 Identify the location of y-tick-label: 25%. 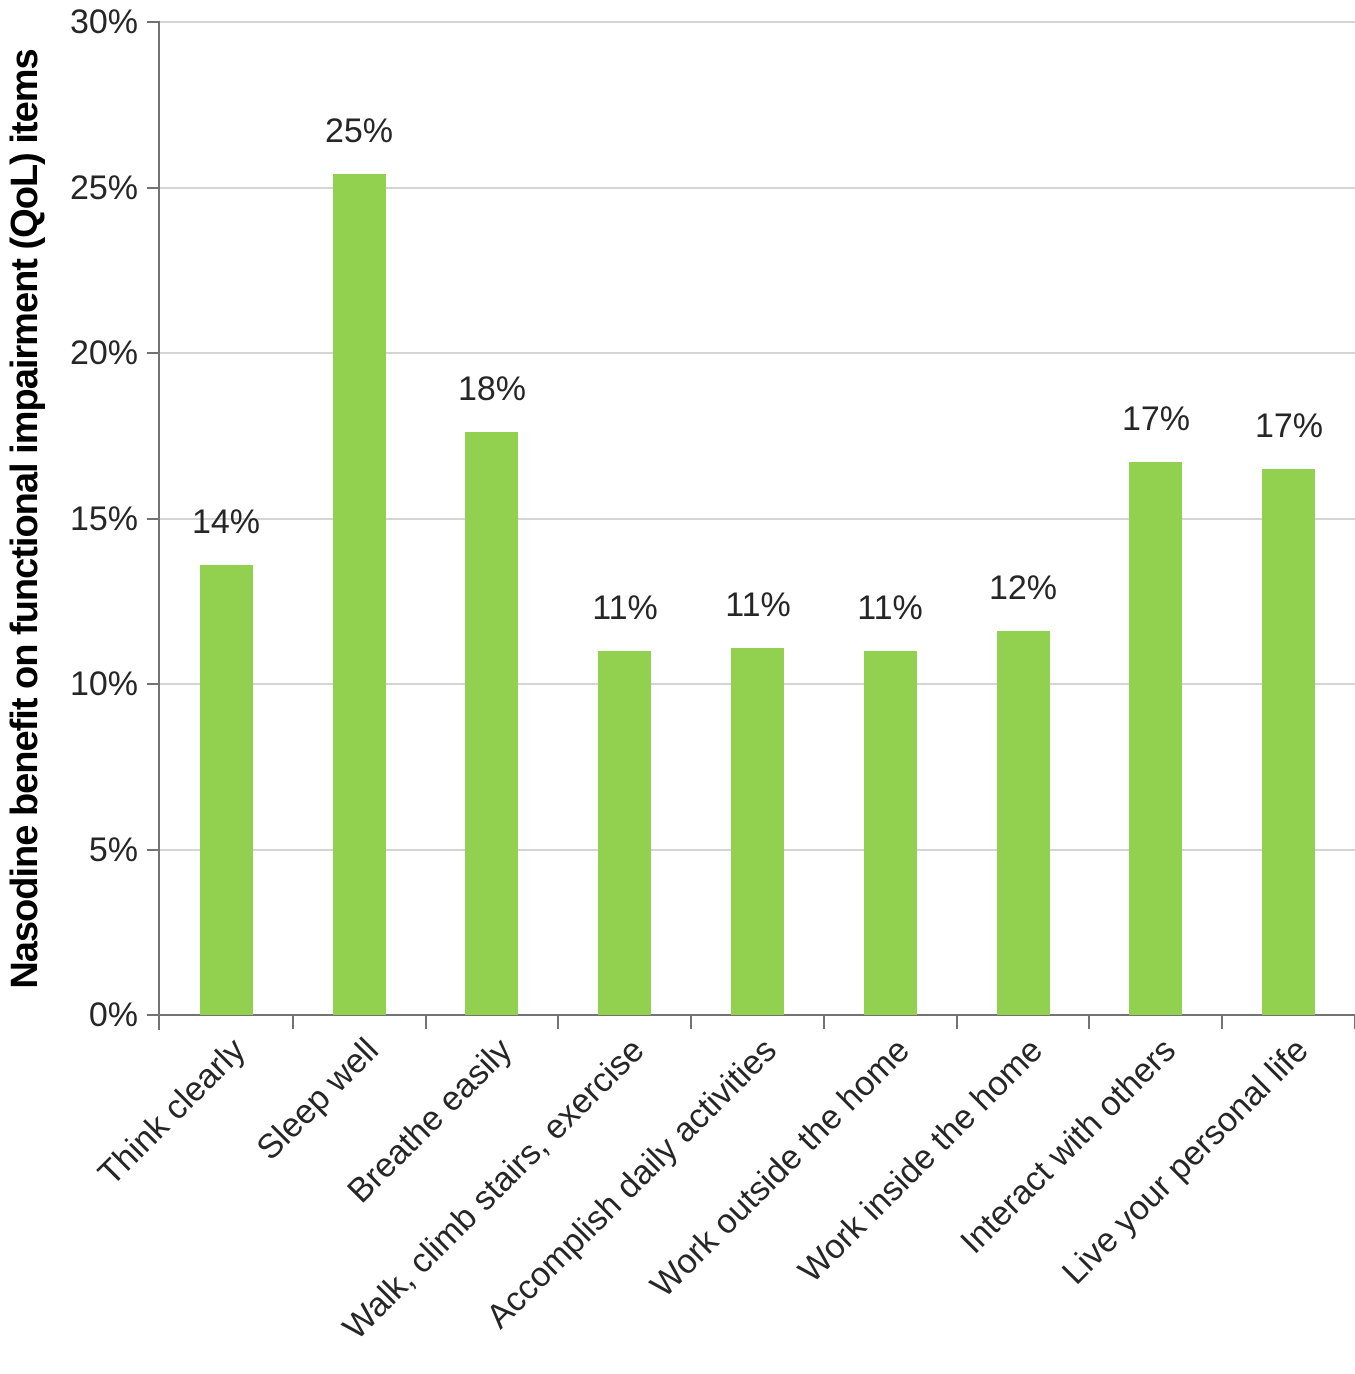
(103, 188).